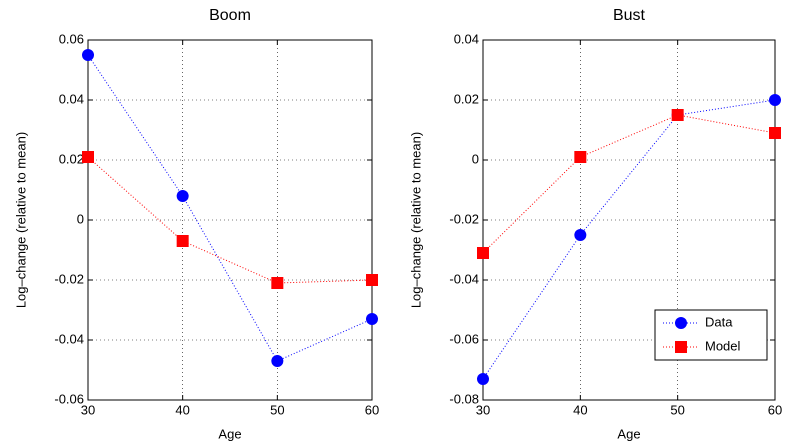  I want to click on legend-label: Model, so click(723, 345).